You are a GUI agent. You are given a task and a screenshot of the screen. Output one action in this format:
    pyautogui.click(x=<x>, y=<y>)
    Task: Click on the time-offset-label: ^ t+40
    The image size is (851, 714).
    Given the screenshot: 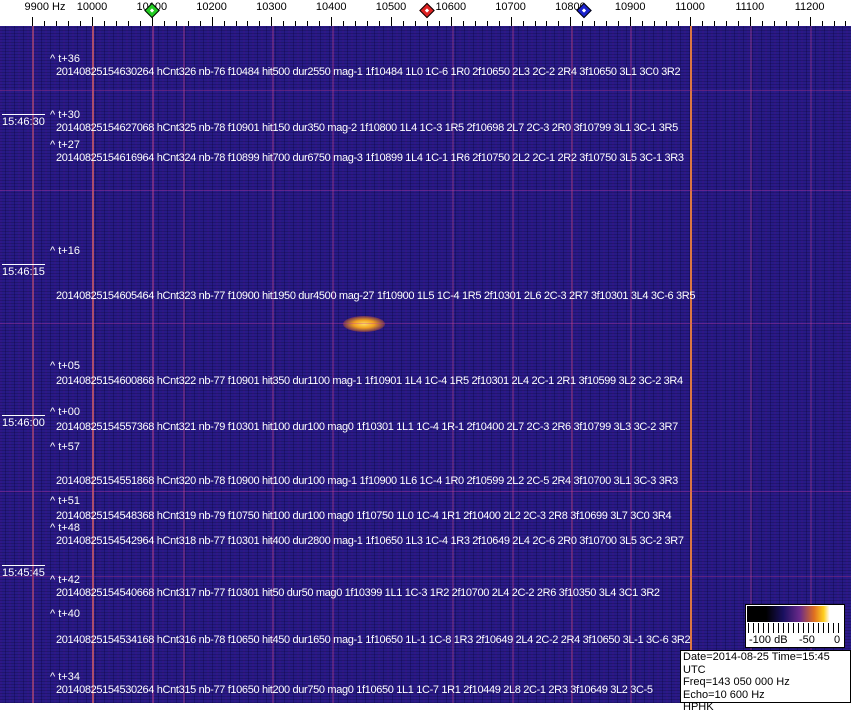 What is the action you would take?
    pyautogui.click(x=65, y=614)
    